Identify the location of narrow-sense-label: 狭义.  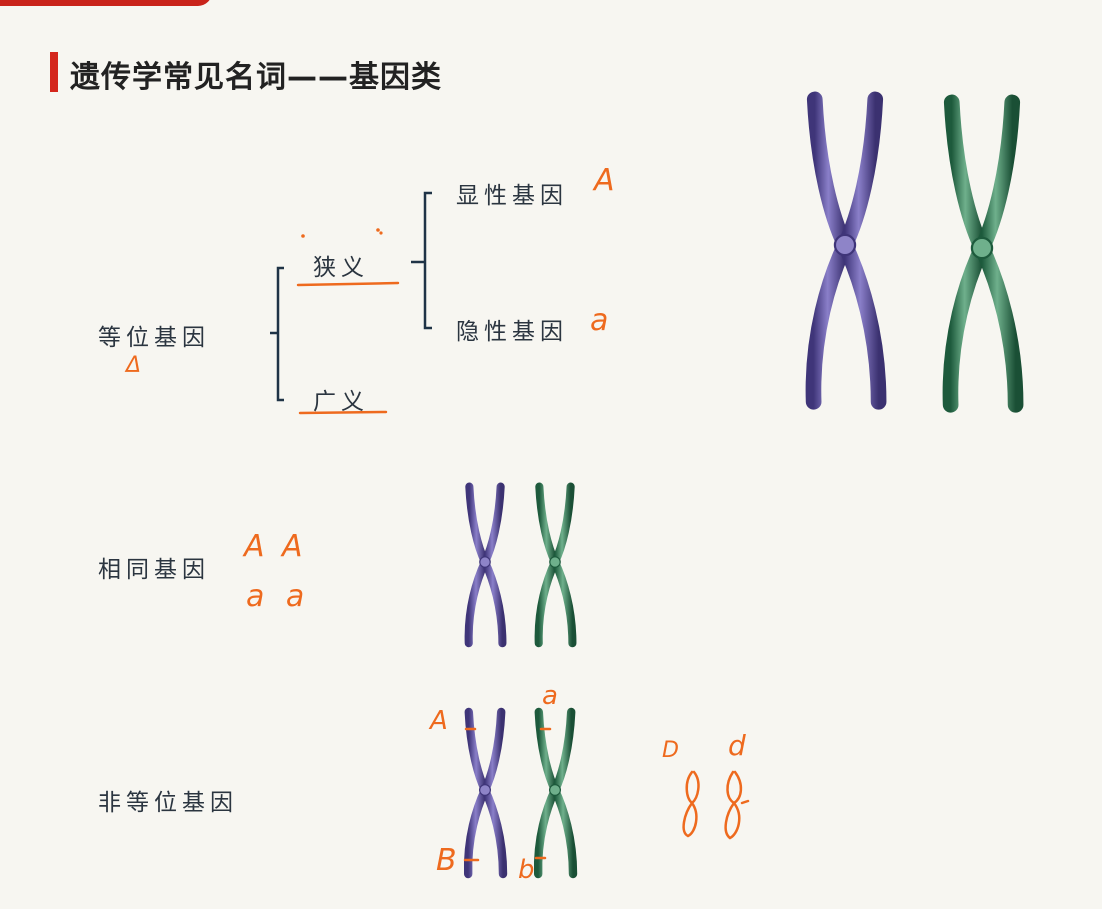
(341, 268).